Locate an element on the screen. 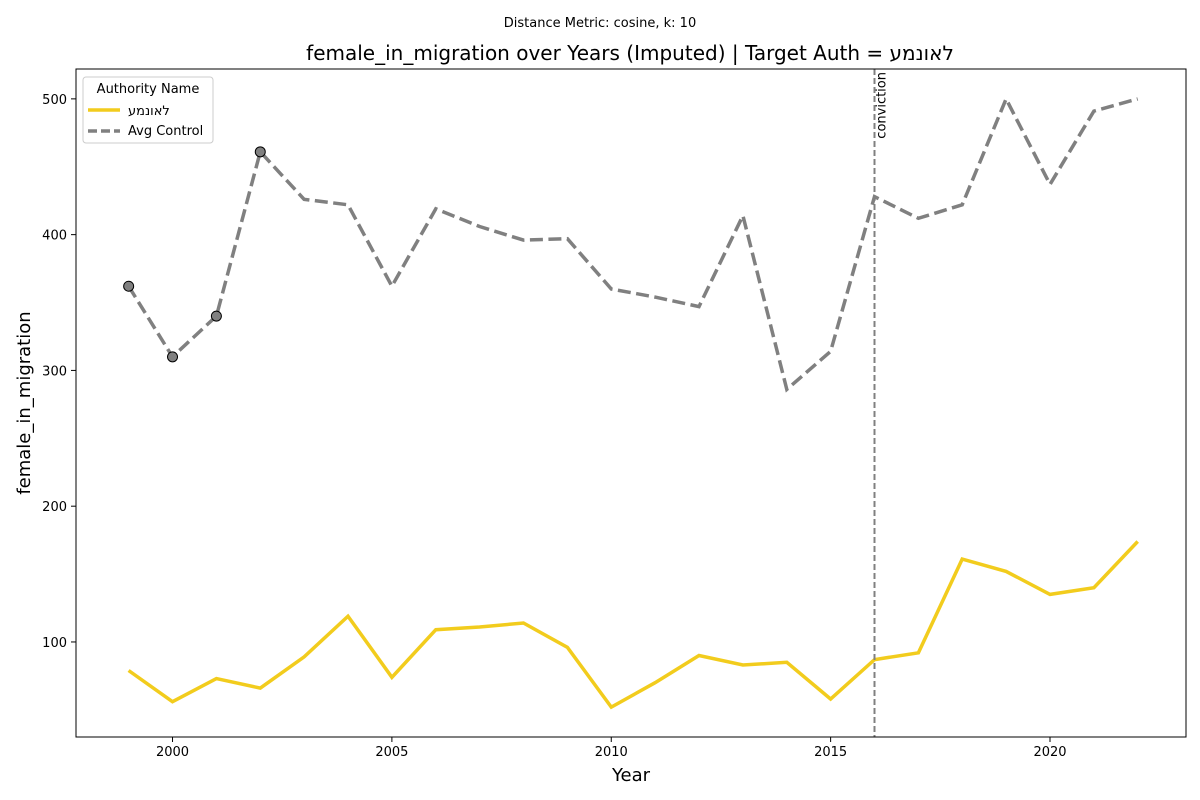  legend-label-target: לאונמע is located at coordinates (149, 111).